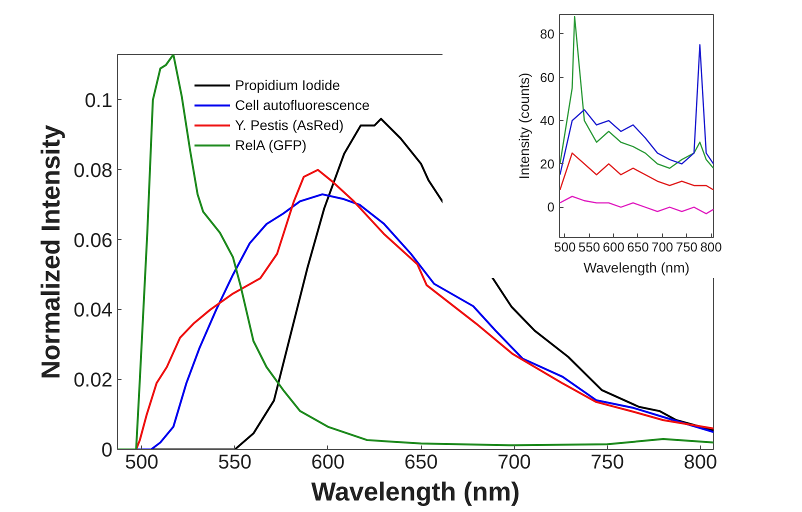 The image size is (802, 512). I want to click on legend-label: Propidium Iodide, so click(287, 85).